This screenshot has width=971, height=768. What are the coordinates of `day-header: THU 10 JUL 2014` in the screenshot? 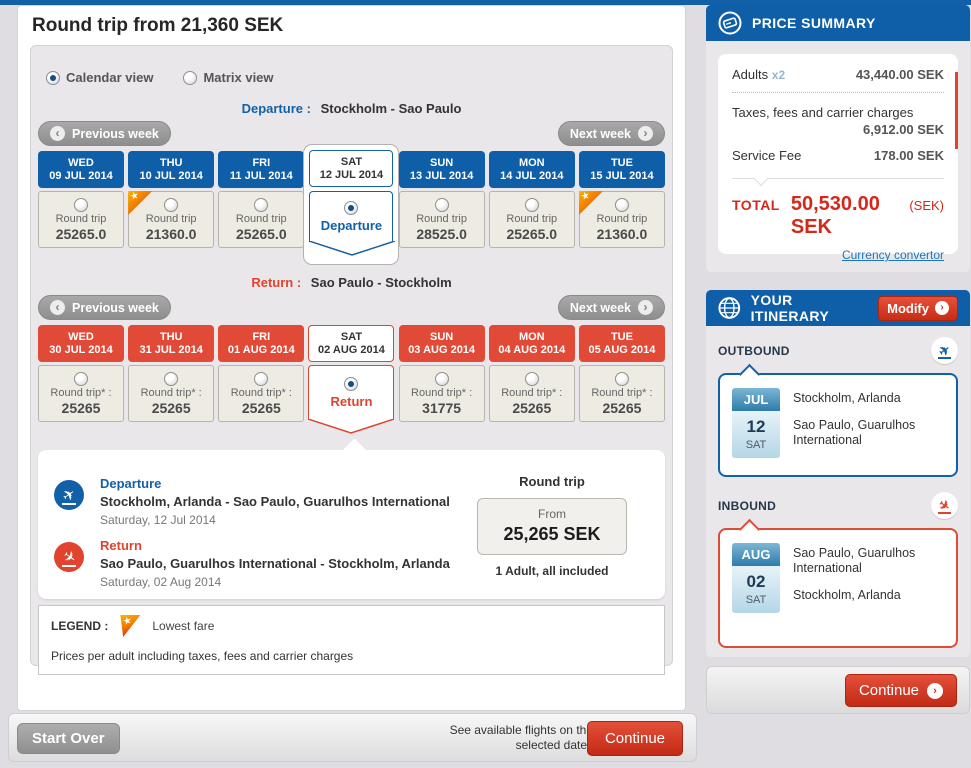 It's located at (171, 169).